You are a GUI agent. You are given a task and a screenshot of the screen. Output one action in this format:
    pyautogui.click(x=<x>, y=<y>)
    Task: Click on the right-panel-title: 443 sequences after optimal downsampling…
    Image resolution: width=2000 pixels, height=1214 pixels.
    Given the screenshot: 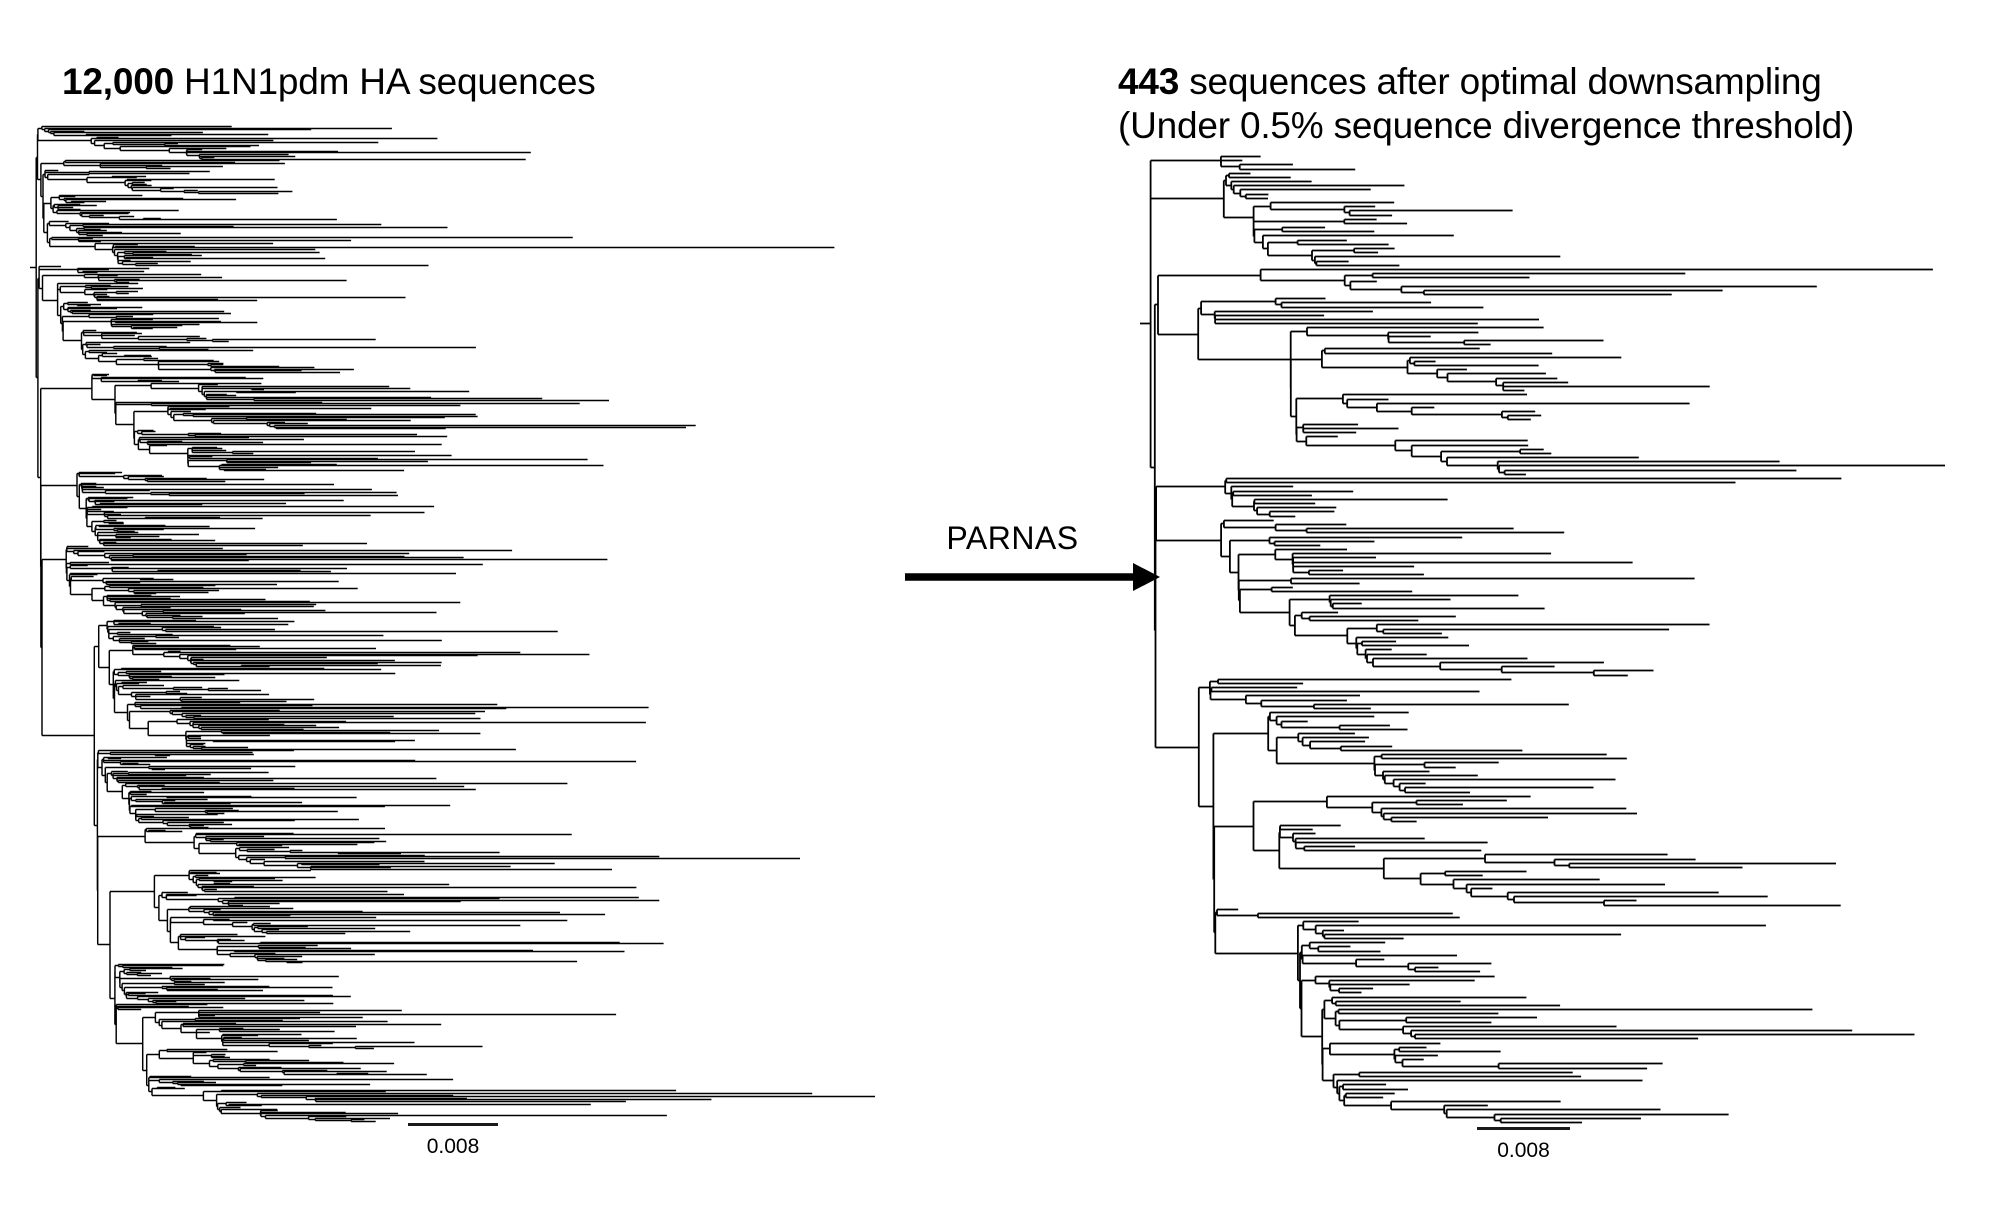 What is the action you would take?
    pyautogui.click(x=1486, y=104)
    